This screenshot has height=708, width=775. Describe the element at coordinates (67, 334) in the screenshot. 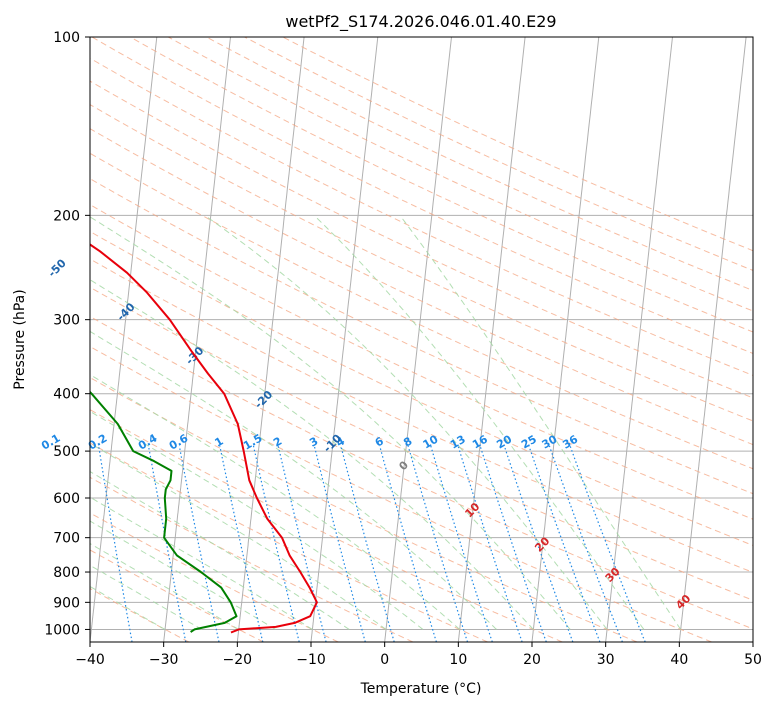

I see `y-axis: 1000 900 800 700 600 500 400 300 200 100` at that location.